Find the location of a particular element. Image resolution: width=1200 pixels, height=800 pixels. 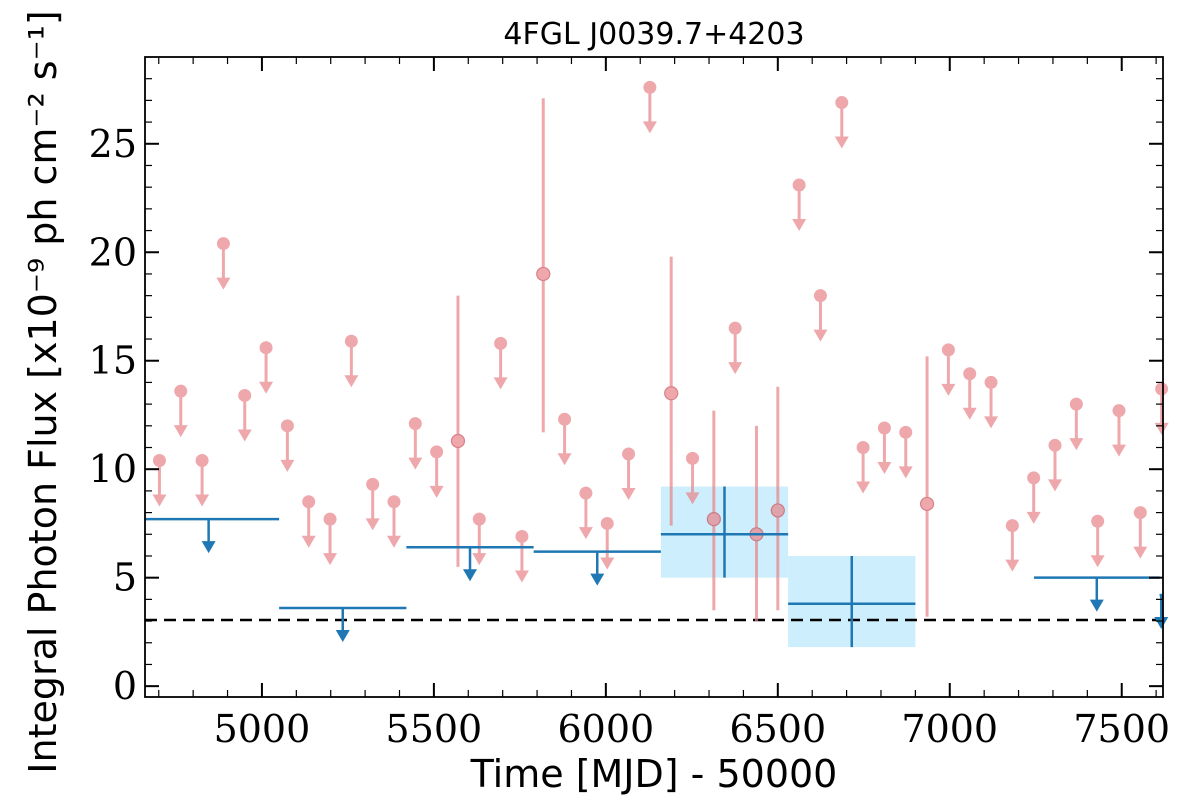

x-tick-label: 6000 is located at coordinates (605, 729).